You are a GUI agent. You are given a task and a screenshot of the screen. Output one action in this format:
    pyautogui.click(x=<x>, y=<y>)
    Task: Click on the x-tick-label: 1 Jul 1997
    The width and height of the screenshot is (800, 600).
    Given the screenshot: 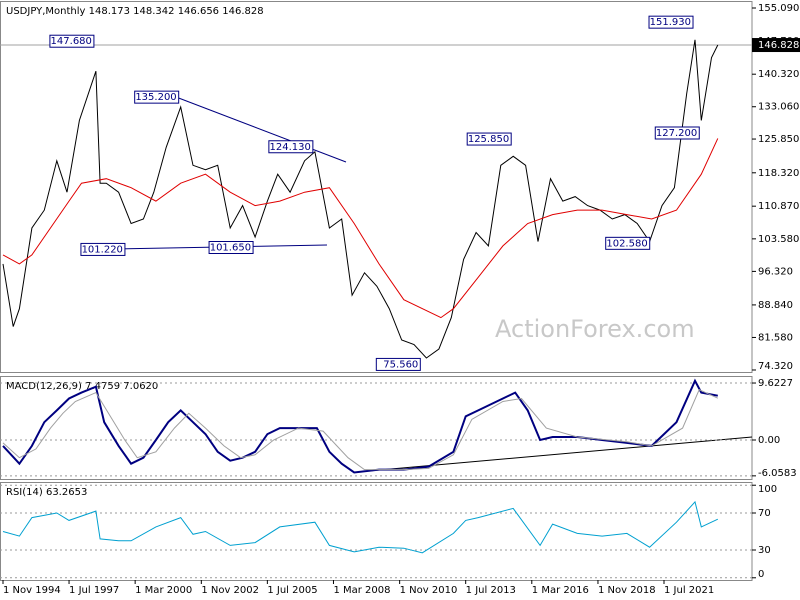 What is the action you would take?
    pyautogui.click(x=94, y=590)
    